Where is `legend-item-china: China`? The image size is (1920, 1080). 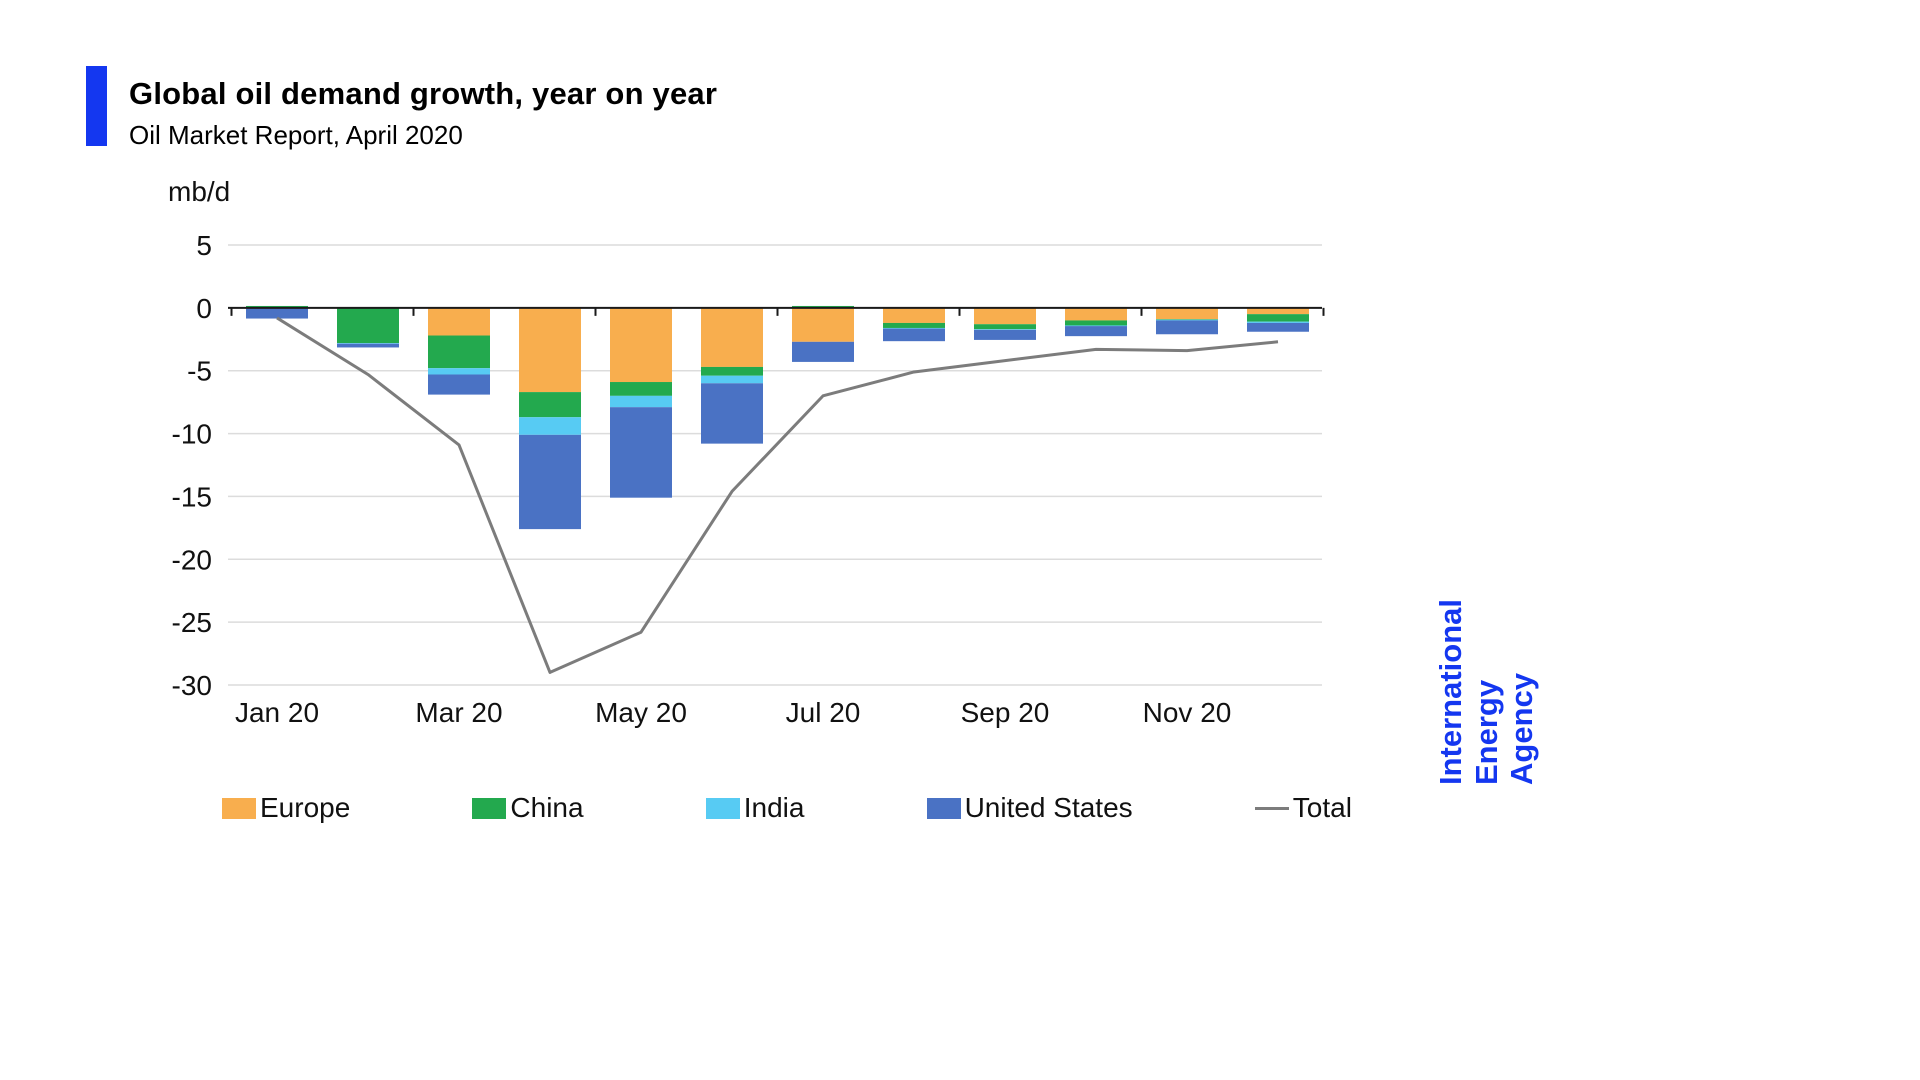 legend-item-china: China is located at coordinates (528, 808).